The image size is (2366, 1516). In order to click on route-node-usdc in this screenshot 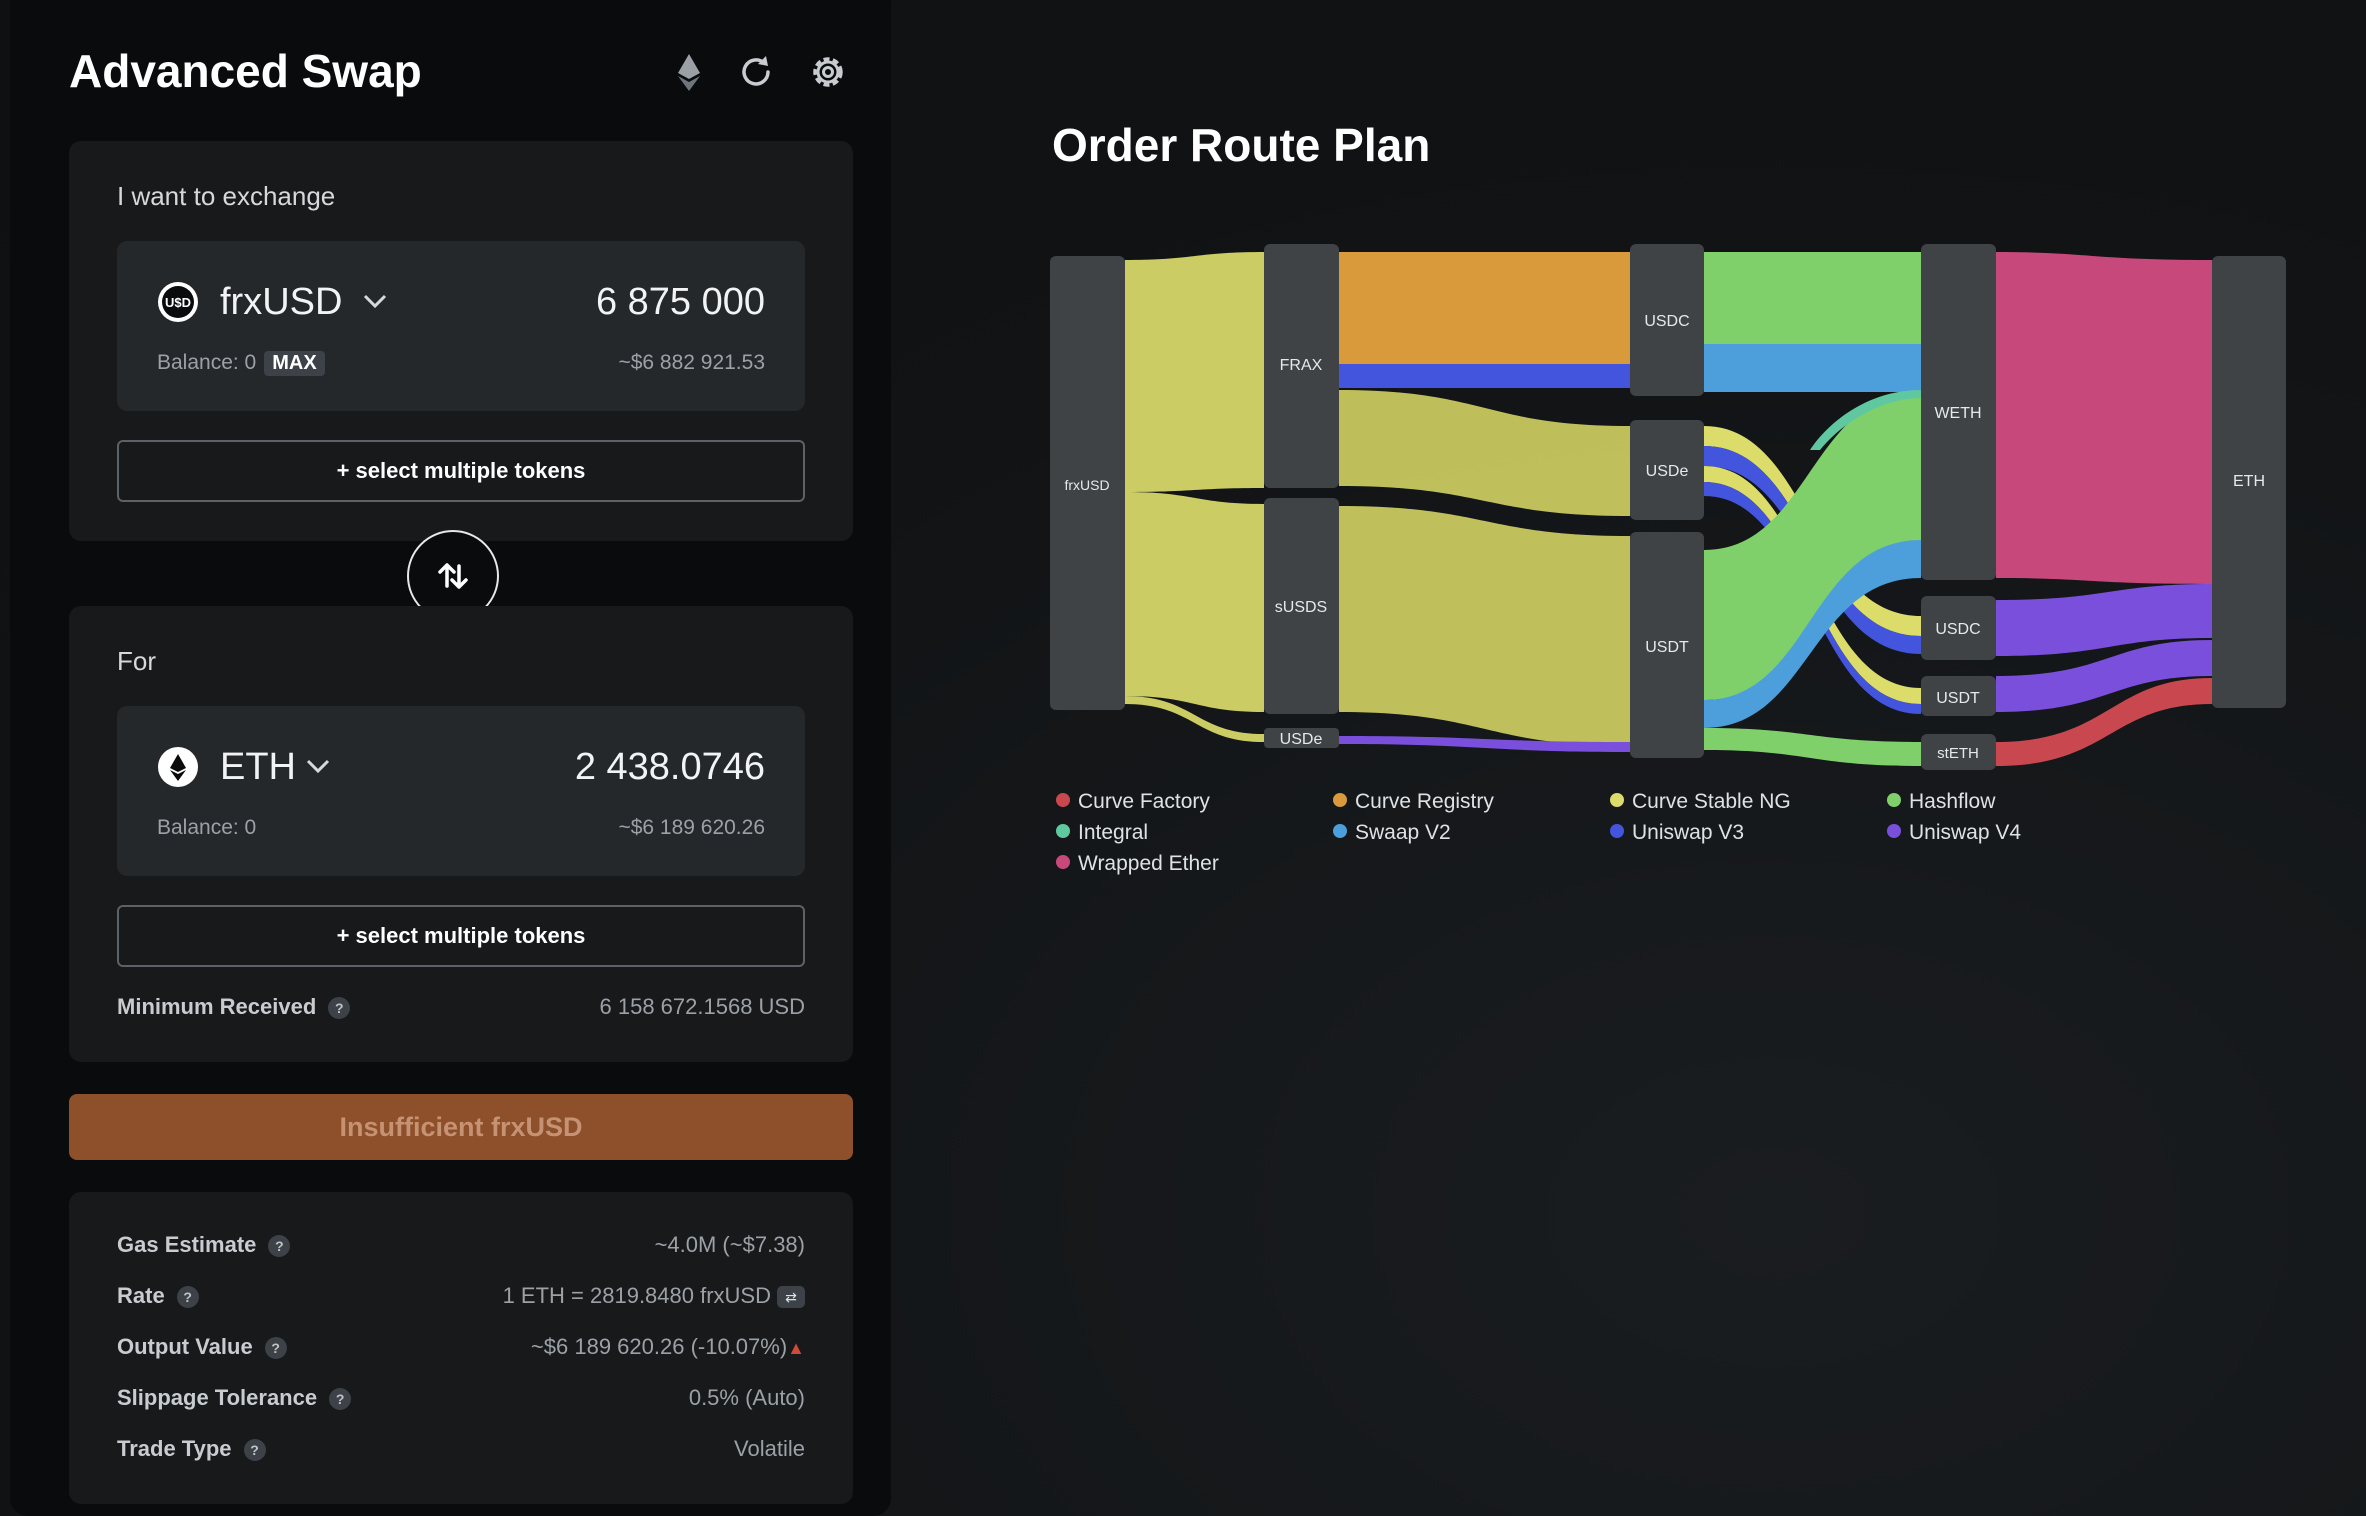, I will do `click(1667, 320)`.